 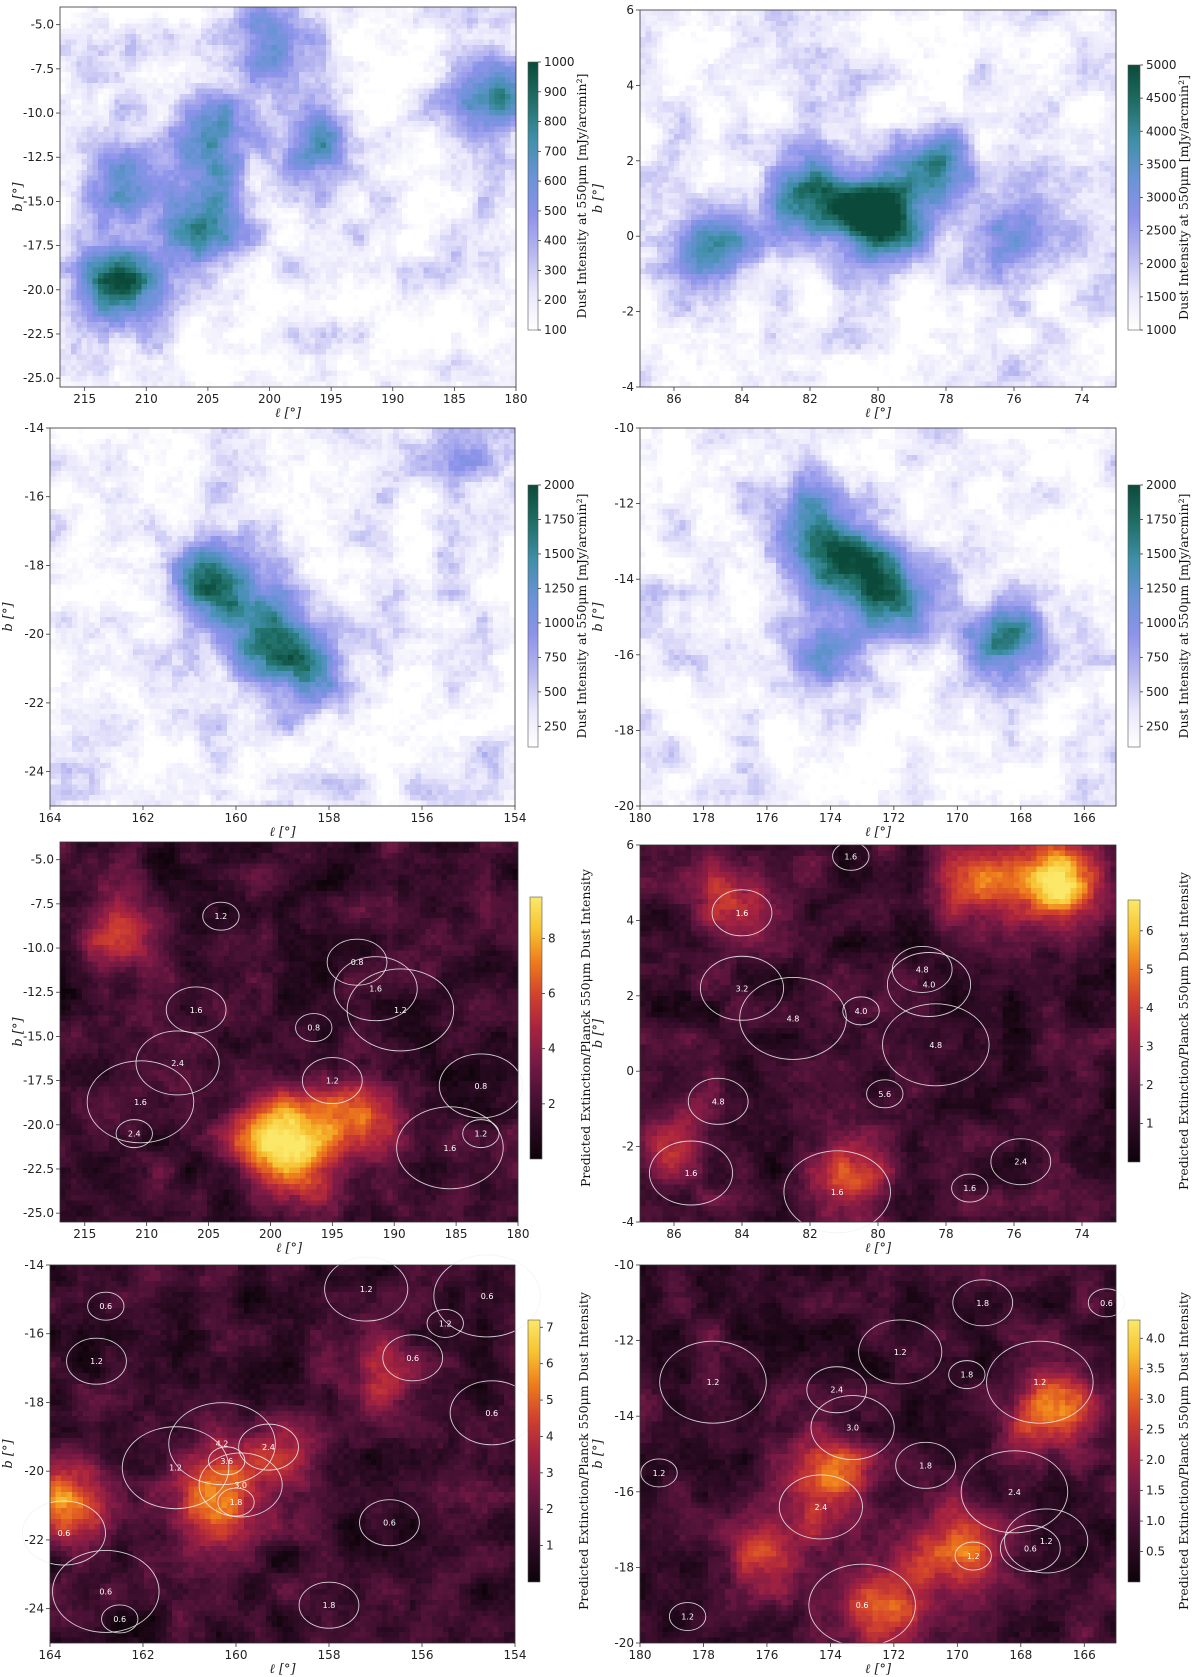 What do you see at coordinates (38, 1169) in the screenshot?
I see `y-tick-label: -22.5` at bounding box center [38, 1169].